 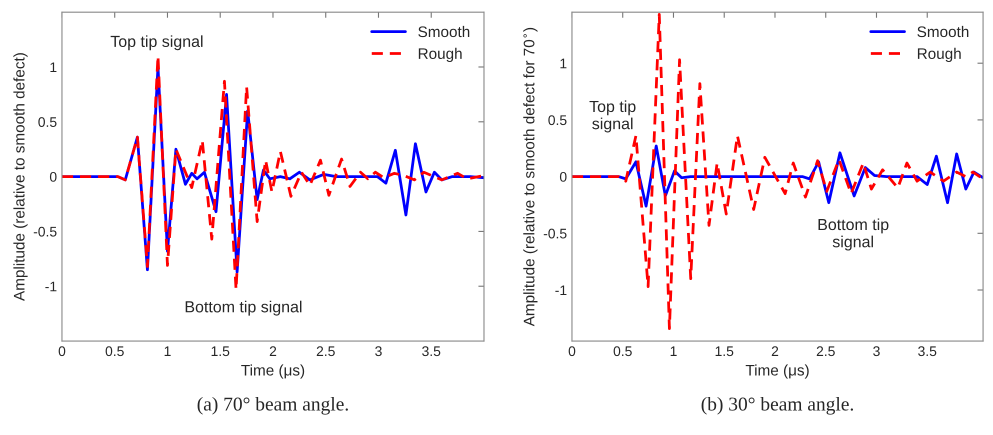 What do you see at coordinates (778, 405) in the screenshot?
I see `text: (b) 30° beam angle.` at bounding box center [778, 405].